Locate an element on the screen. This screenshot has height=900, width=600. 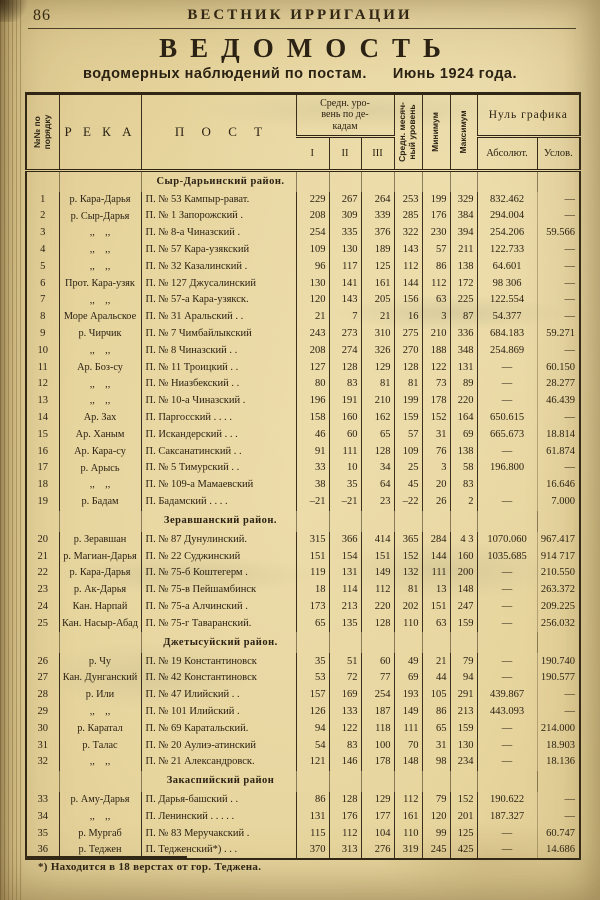
cell-decade-3: 220 is located at coordinates (377, 607).